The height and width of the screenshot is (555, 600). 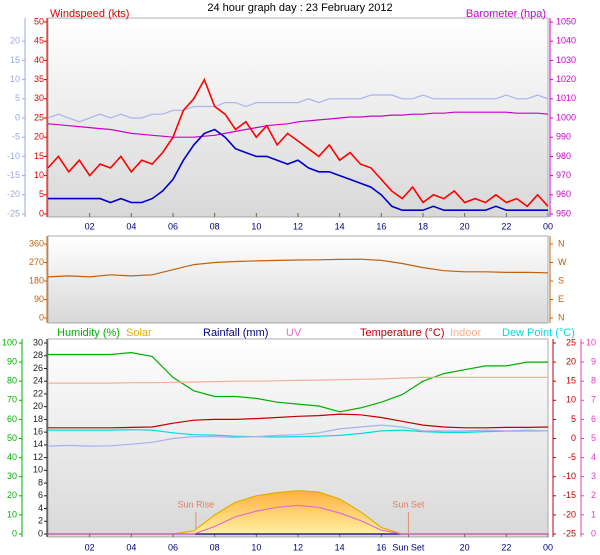 What do you see at coordinates (38, 419) in the screenshot?
I see `y-tick-label: 18` at bounding box center [38, 419].